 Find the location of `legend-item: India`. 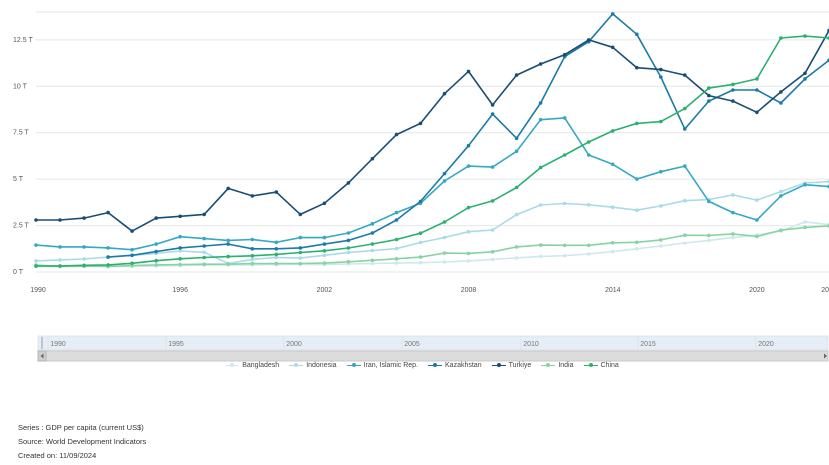

legend-item: India is located at coordinates (557, 365).